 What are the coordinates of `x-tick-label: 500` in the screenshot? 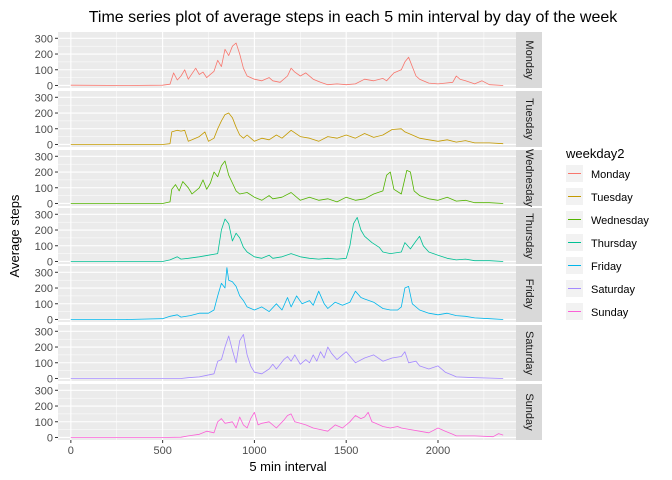 It's located at (162, 451).